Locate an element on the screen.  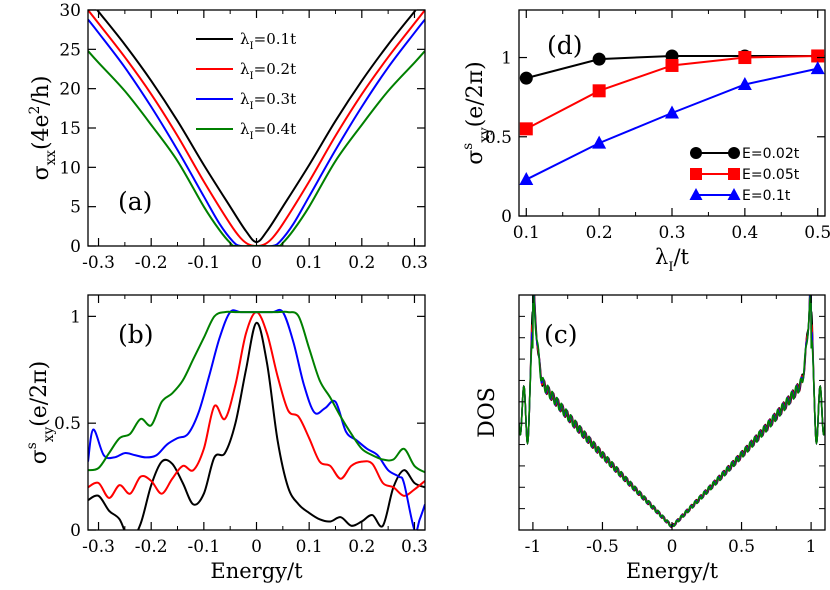
legend-label-d-1: E=0.05t is located at coordinates (771, 175).